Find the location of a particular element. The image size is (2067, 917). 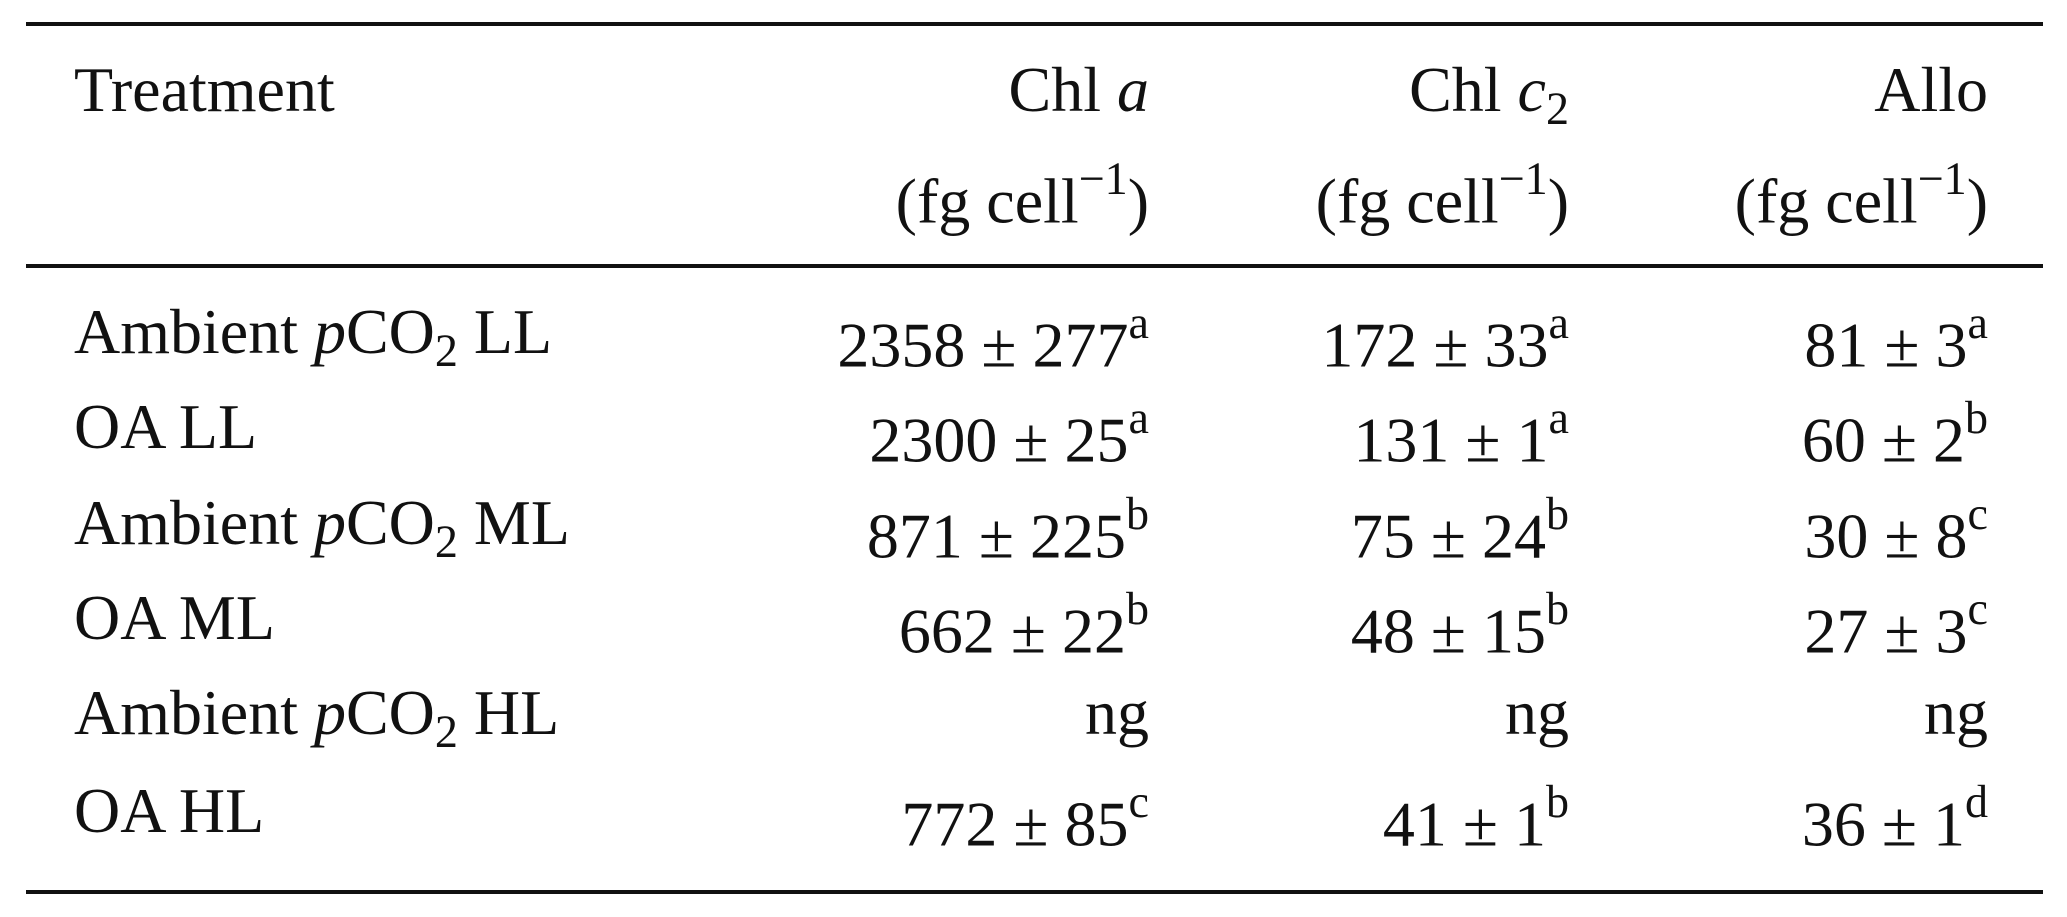

value-text: 27 ± 3 is located at coordinates (1886, 631).